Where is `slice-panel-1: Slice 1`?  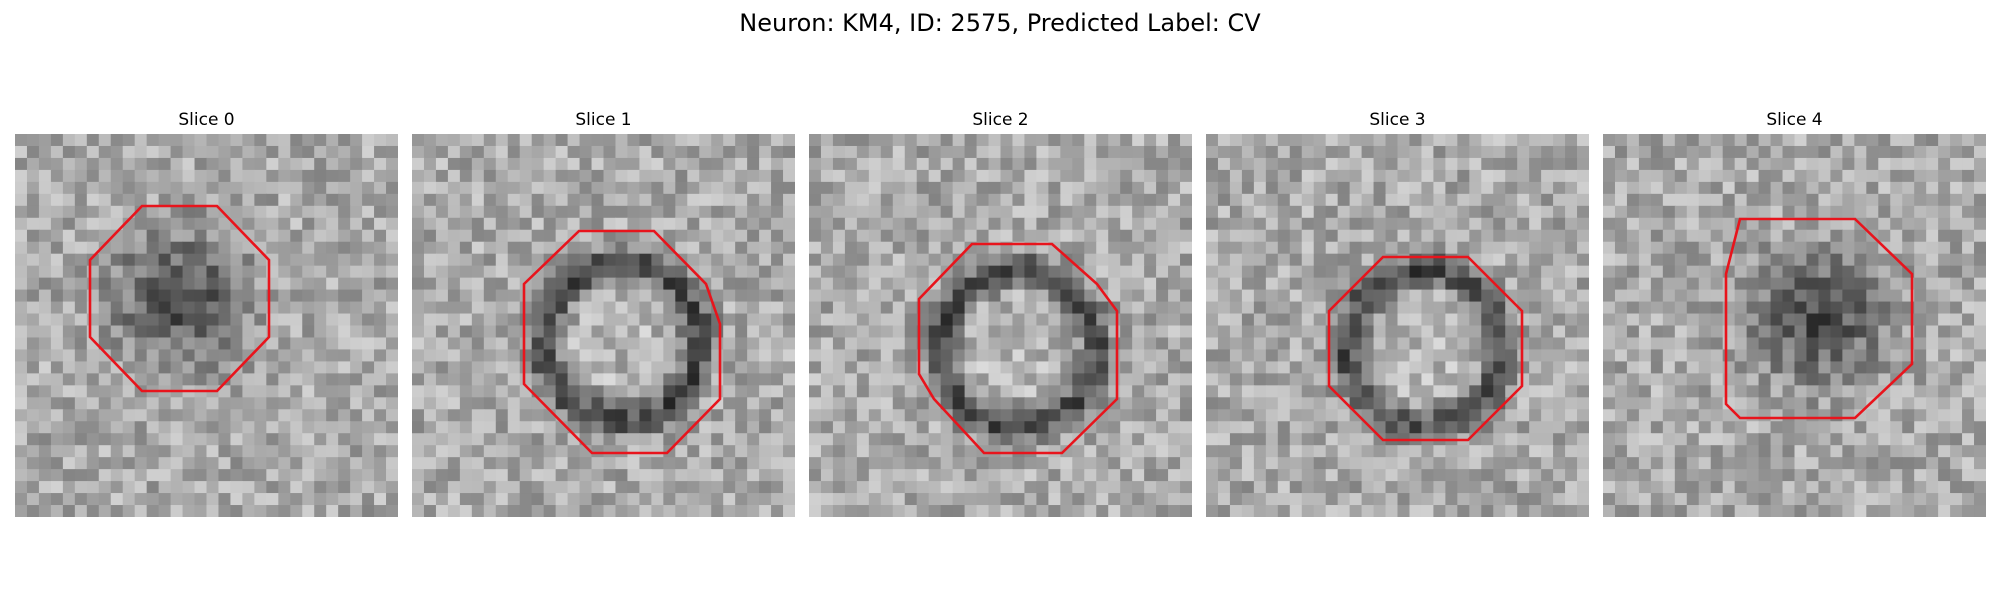
slice-panel-1: Slice 1 is located at coordinates (603, 312).